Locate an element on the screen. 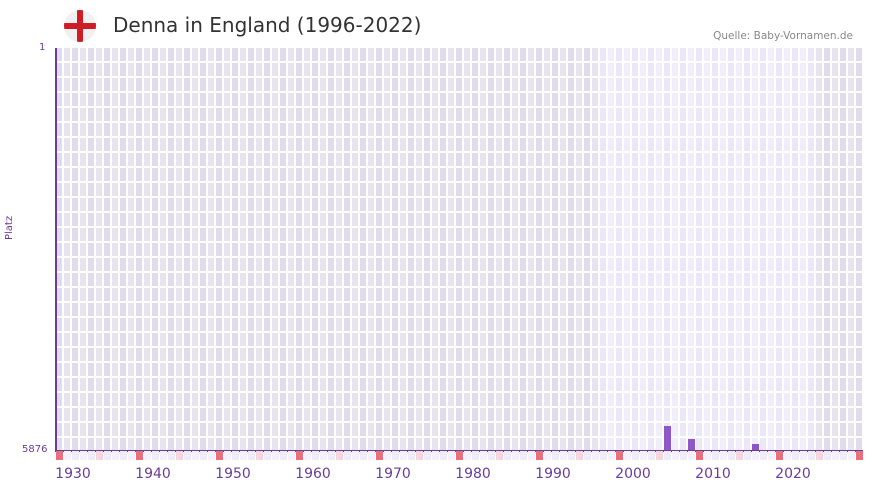  y-axis-line is located at coordinates (56, 249).